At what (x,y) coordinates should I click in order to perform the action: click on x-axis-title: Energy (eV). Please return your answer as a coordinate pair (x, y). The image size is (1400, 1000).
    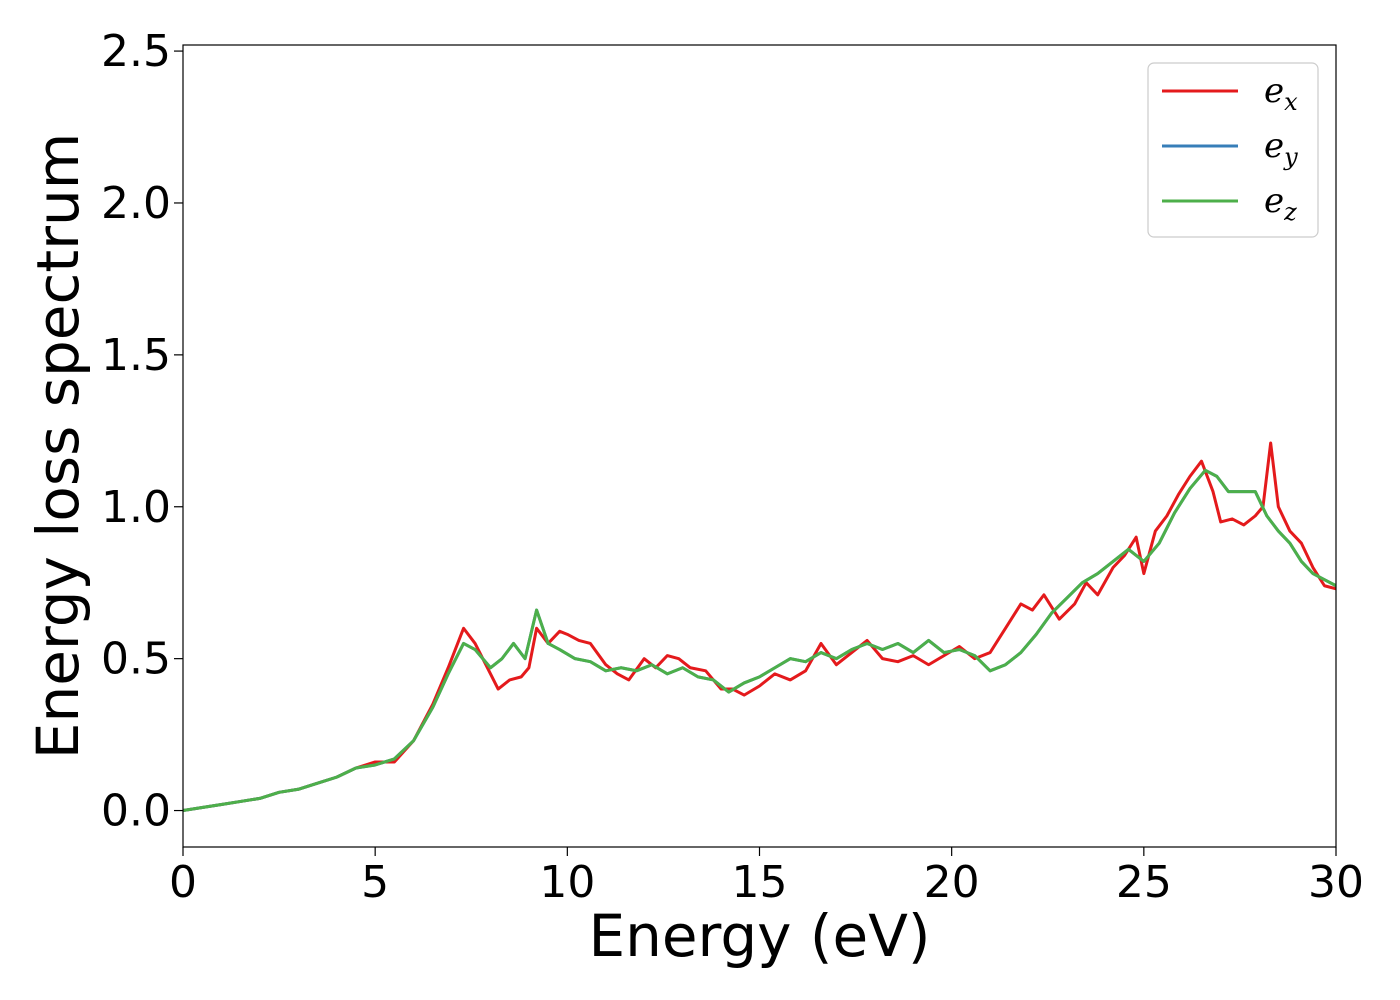
    Looking at the image, I should click on (759, 936).